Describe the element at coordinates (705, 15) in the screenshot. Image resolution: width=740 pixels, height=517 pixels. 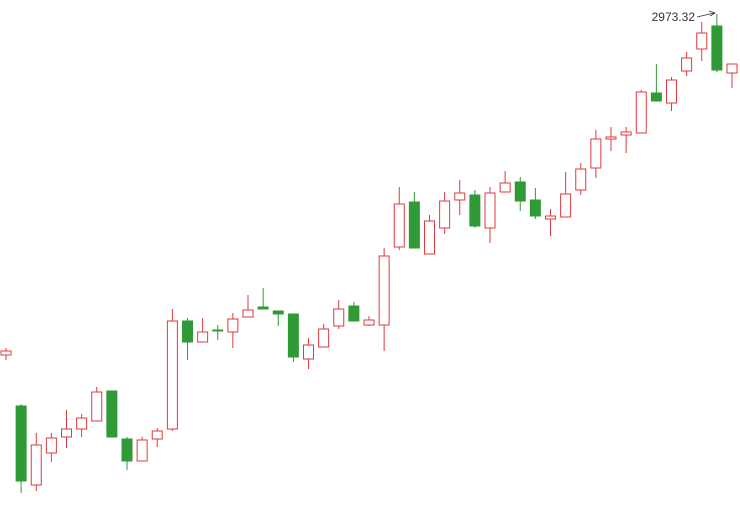
I see `annotation-arrow` at that location.